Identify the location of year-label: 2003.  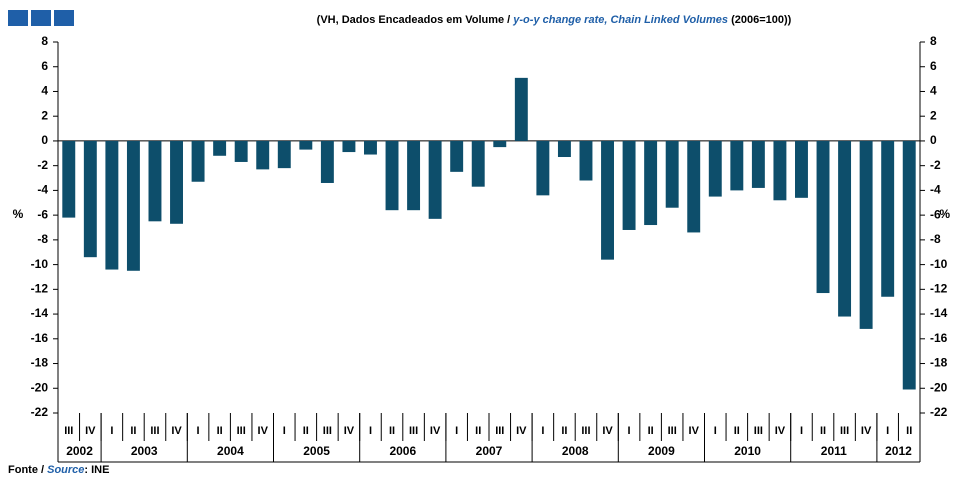
(144, 451).